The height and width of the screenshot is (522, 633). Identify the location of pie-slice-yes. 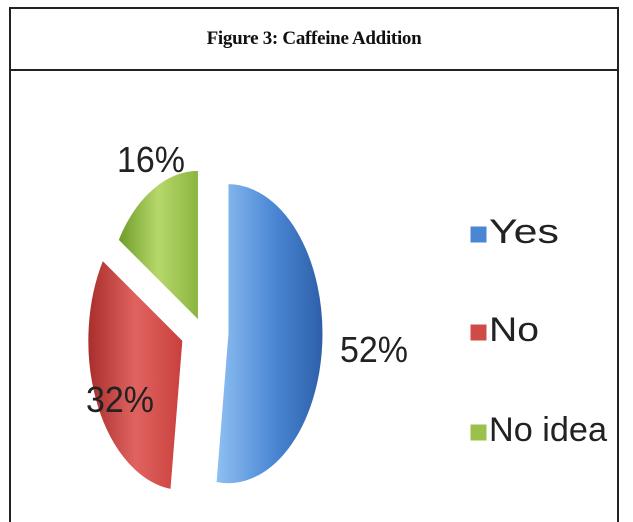
(269, 334).